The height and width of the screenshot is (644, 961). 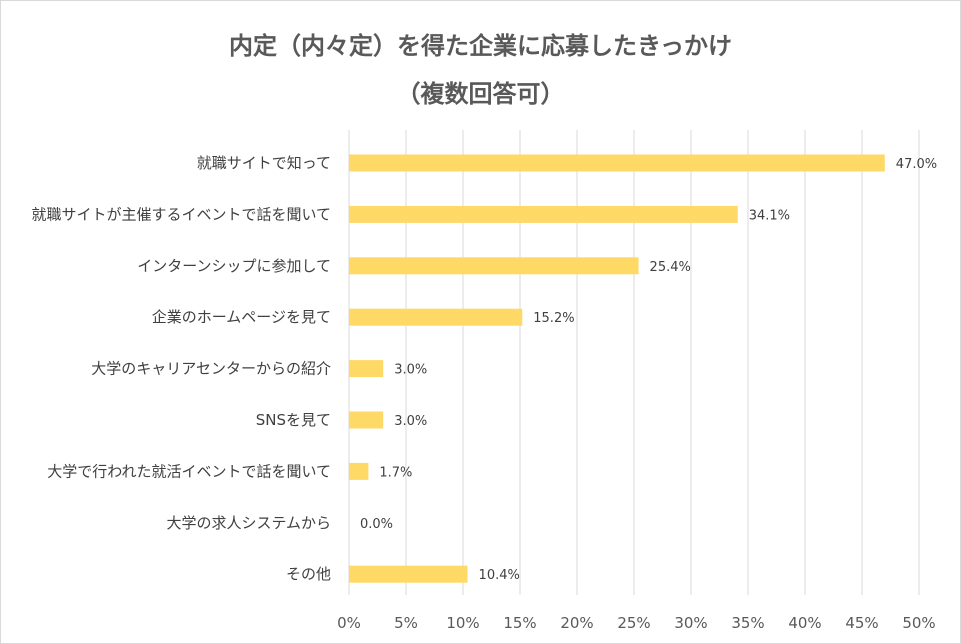 What do you see at coordinates (480, 94) in the screenshot?
I see `chart-title-line-2: （複数回答可）` at bounding box center [480, 94].